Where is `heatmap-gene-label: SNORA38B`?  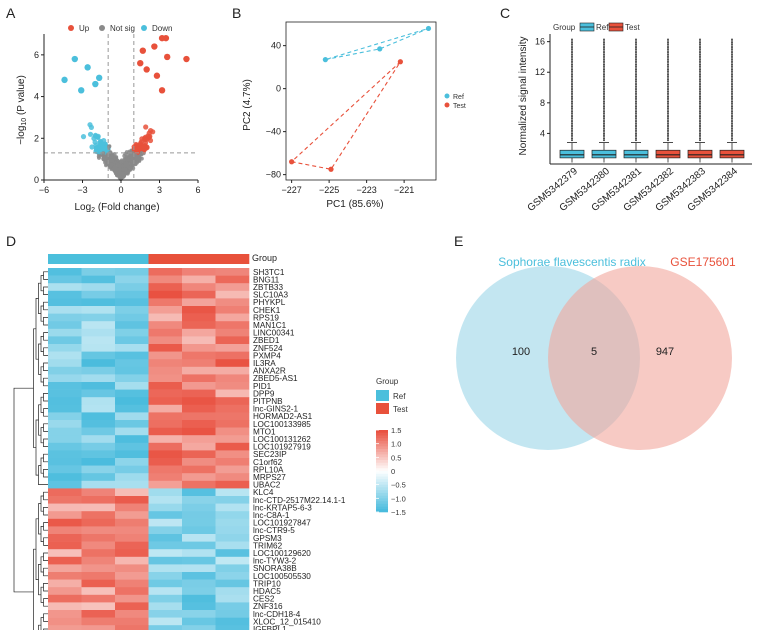 heatmap-gene-label: SNORA38B is located at coordinates (275, 568).